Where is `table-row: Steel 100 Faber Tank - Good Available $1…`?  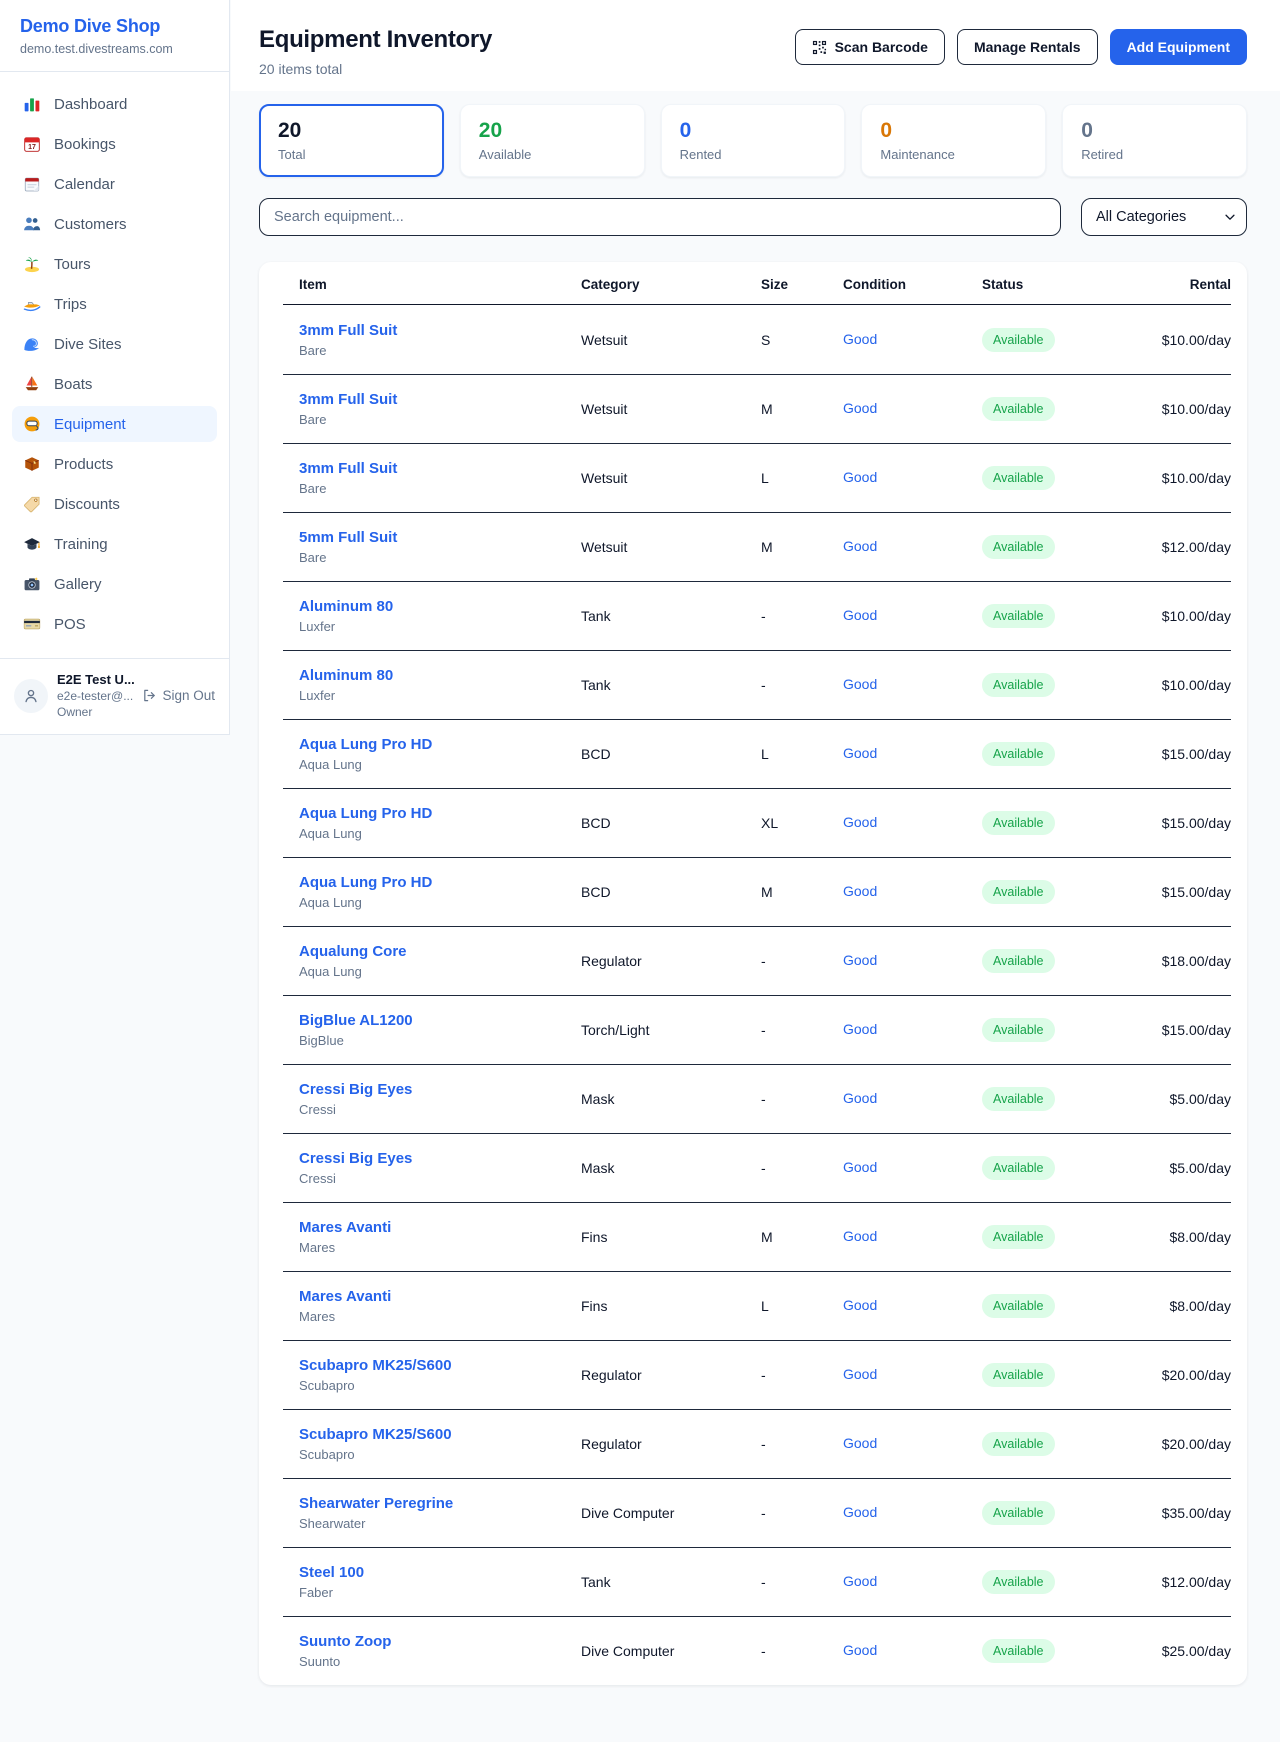 table-row: Steel 100 Faber Tank - Good Available $1… is located at coordinates (757, 1581).